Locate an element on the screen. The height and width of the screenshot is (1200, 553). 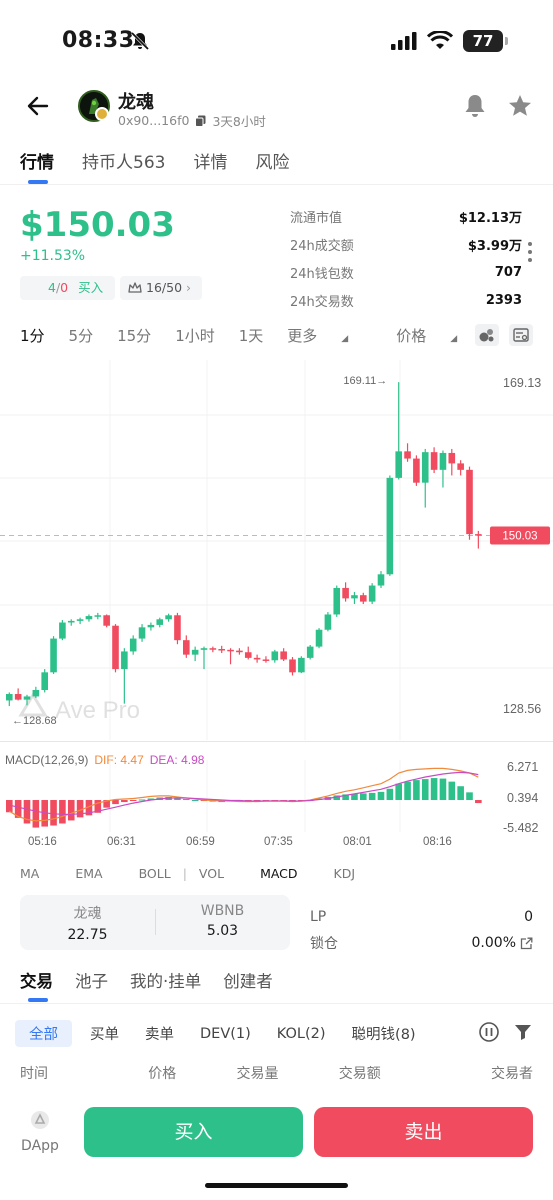
dif-value: 4.47 is located at coordinates (132, 760).